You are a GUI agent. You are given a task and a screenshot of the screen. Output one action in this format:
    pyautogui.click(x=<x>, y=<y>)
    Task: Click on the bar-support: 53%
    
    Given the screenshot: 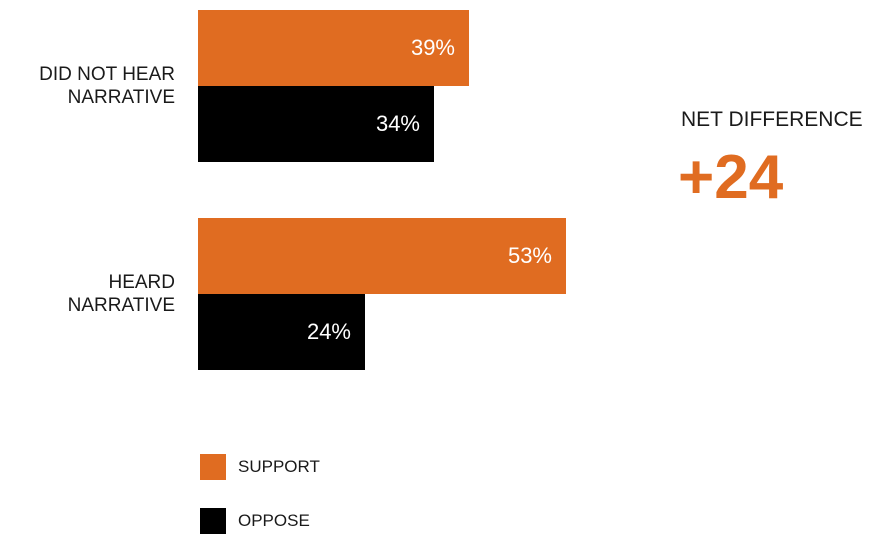 What is the action you would take?
    pyautogui.click(x=382, y=256)
    